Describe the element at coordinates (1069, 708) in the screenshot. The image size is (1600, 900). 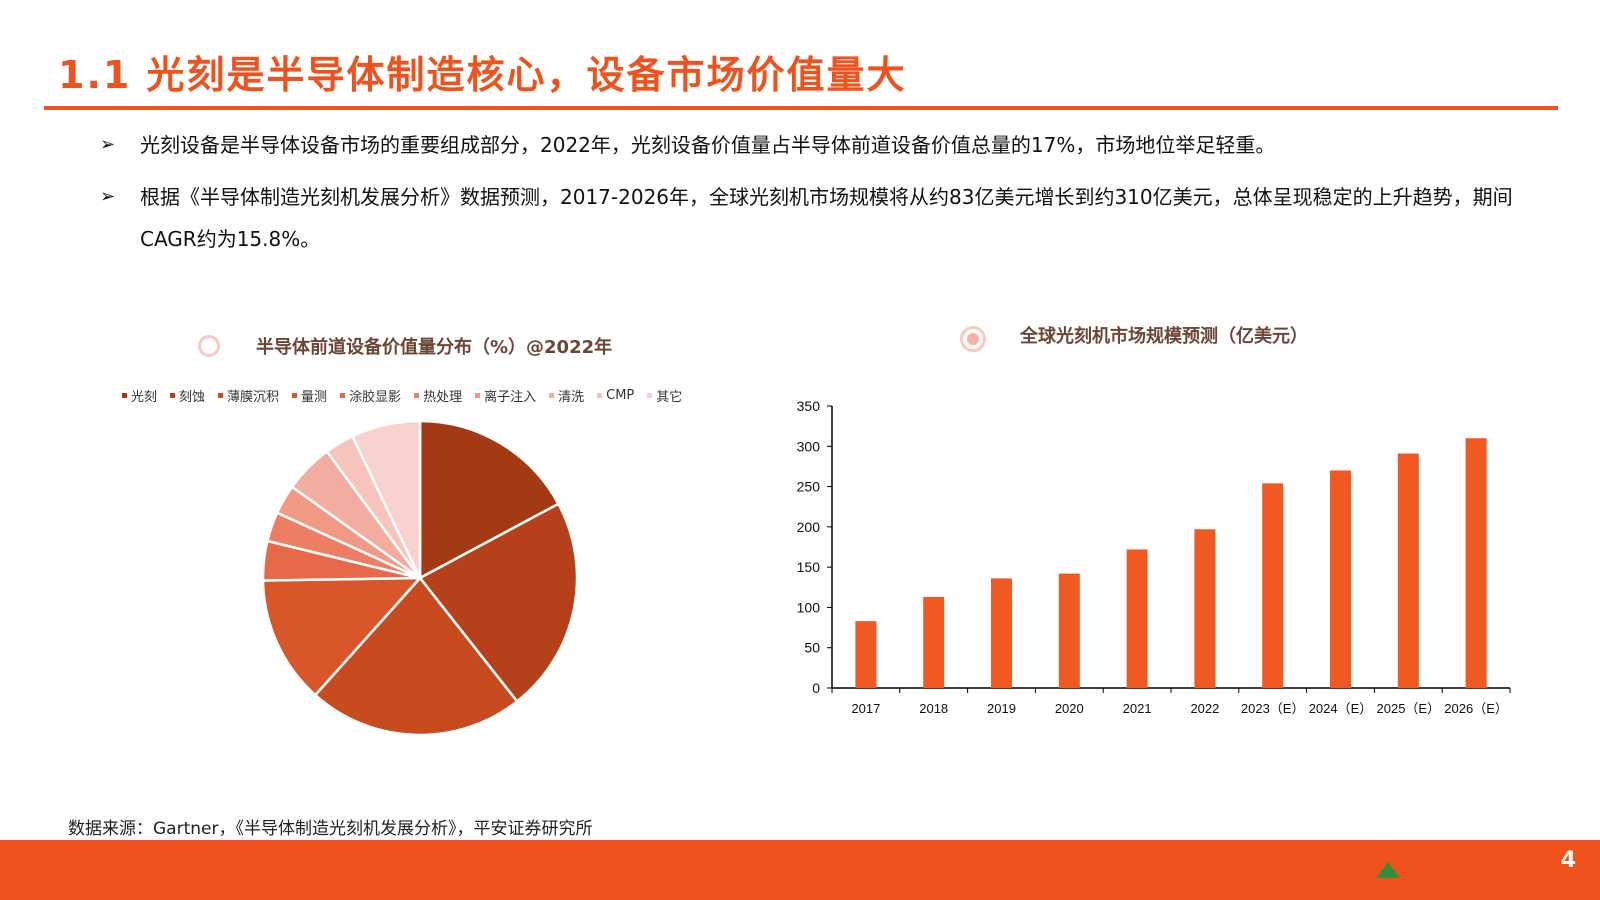
I see `x-tick-label: 2020` at that location.